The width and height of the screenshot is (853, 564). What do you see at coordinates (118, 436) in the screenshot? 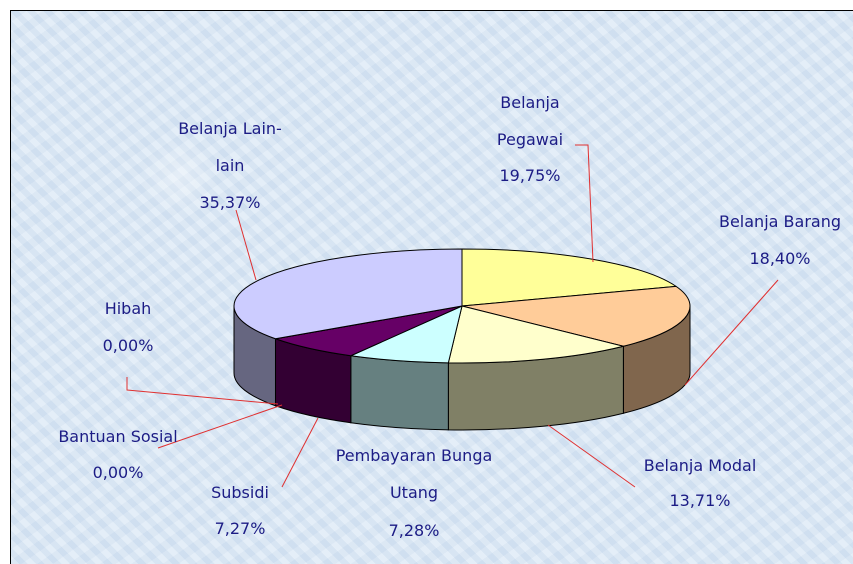
I see `category-label: Bantuan Sosial` at bounding box center [118, 436].